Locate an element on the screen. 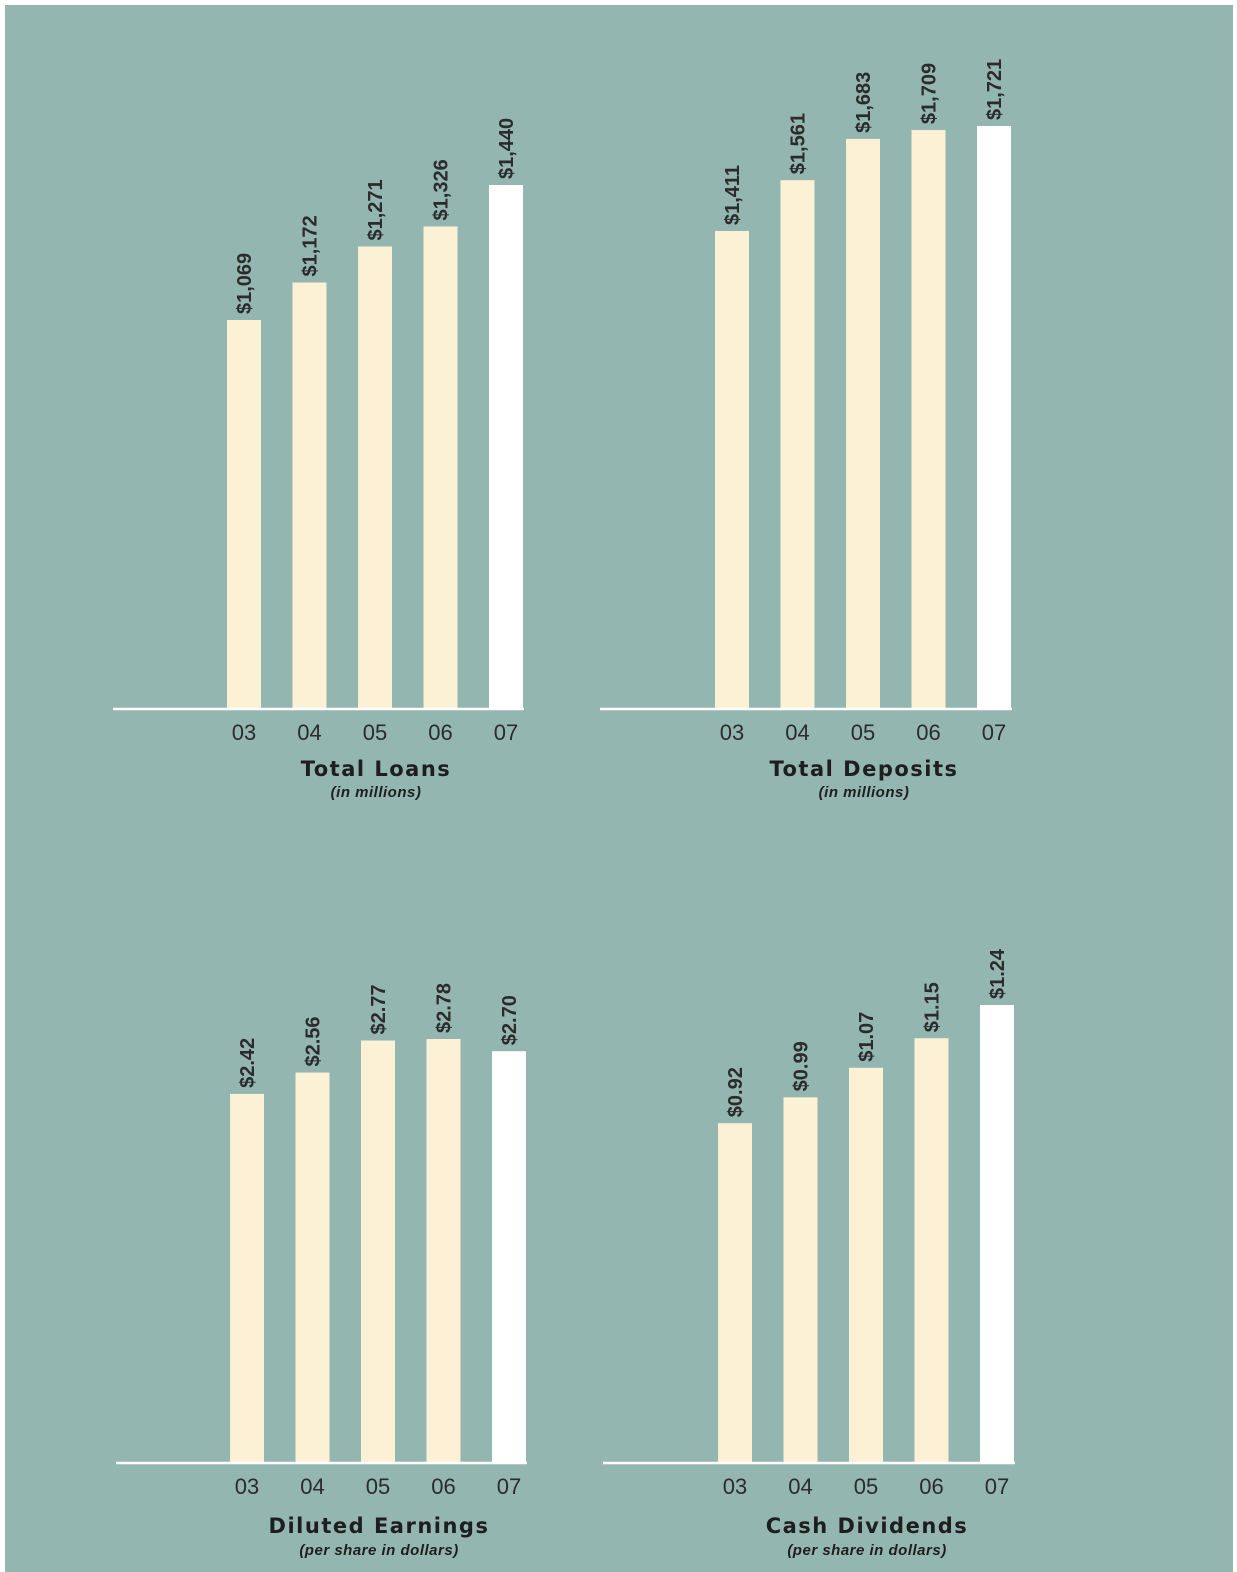 This screenshot has height=1572, width=1237. total-loans-value-label: $1,440 is located at coordinates (507, 148).